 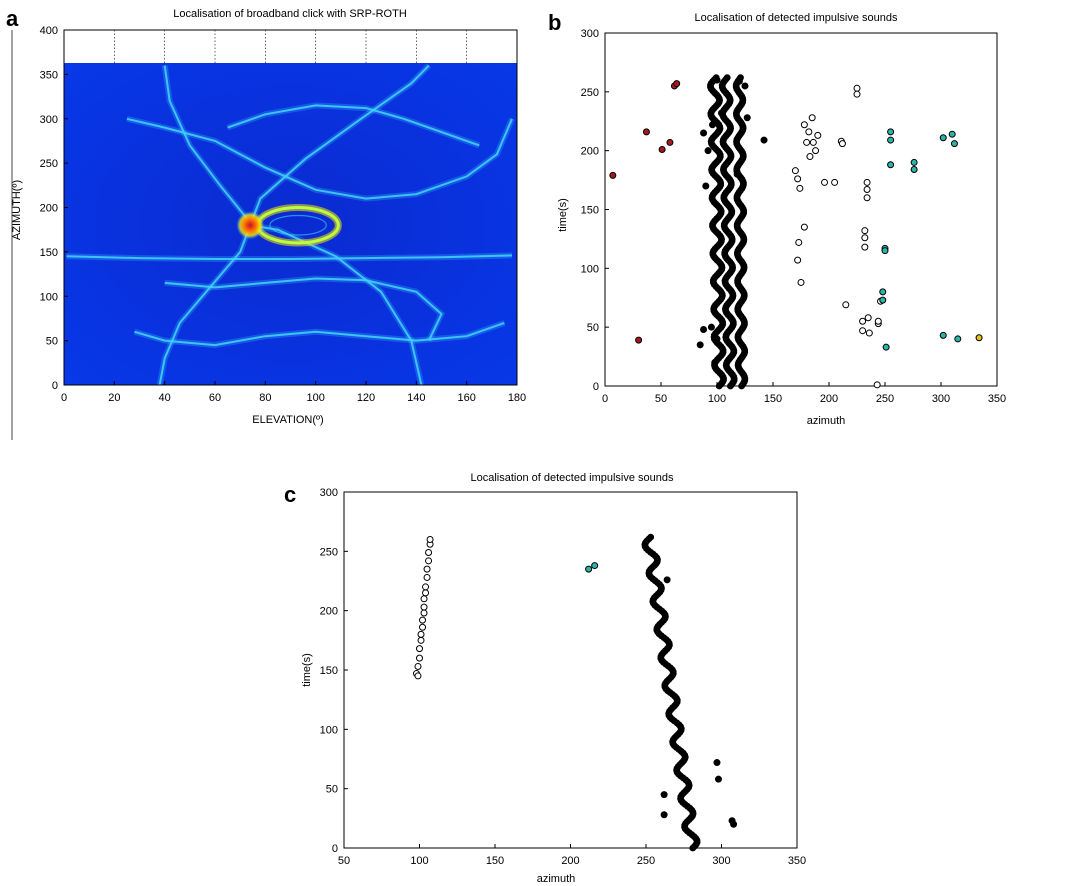 I want to click on chart-c-xtick-label: 200, so click(x=570, y=861).